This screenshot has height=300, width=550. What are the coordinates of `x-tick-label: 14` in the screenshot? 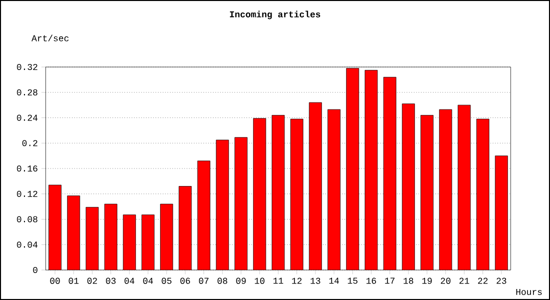 It's located at (334, 281).